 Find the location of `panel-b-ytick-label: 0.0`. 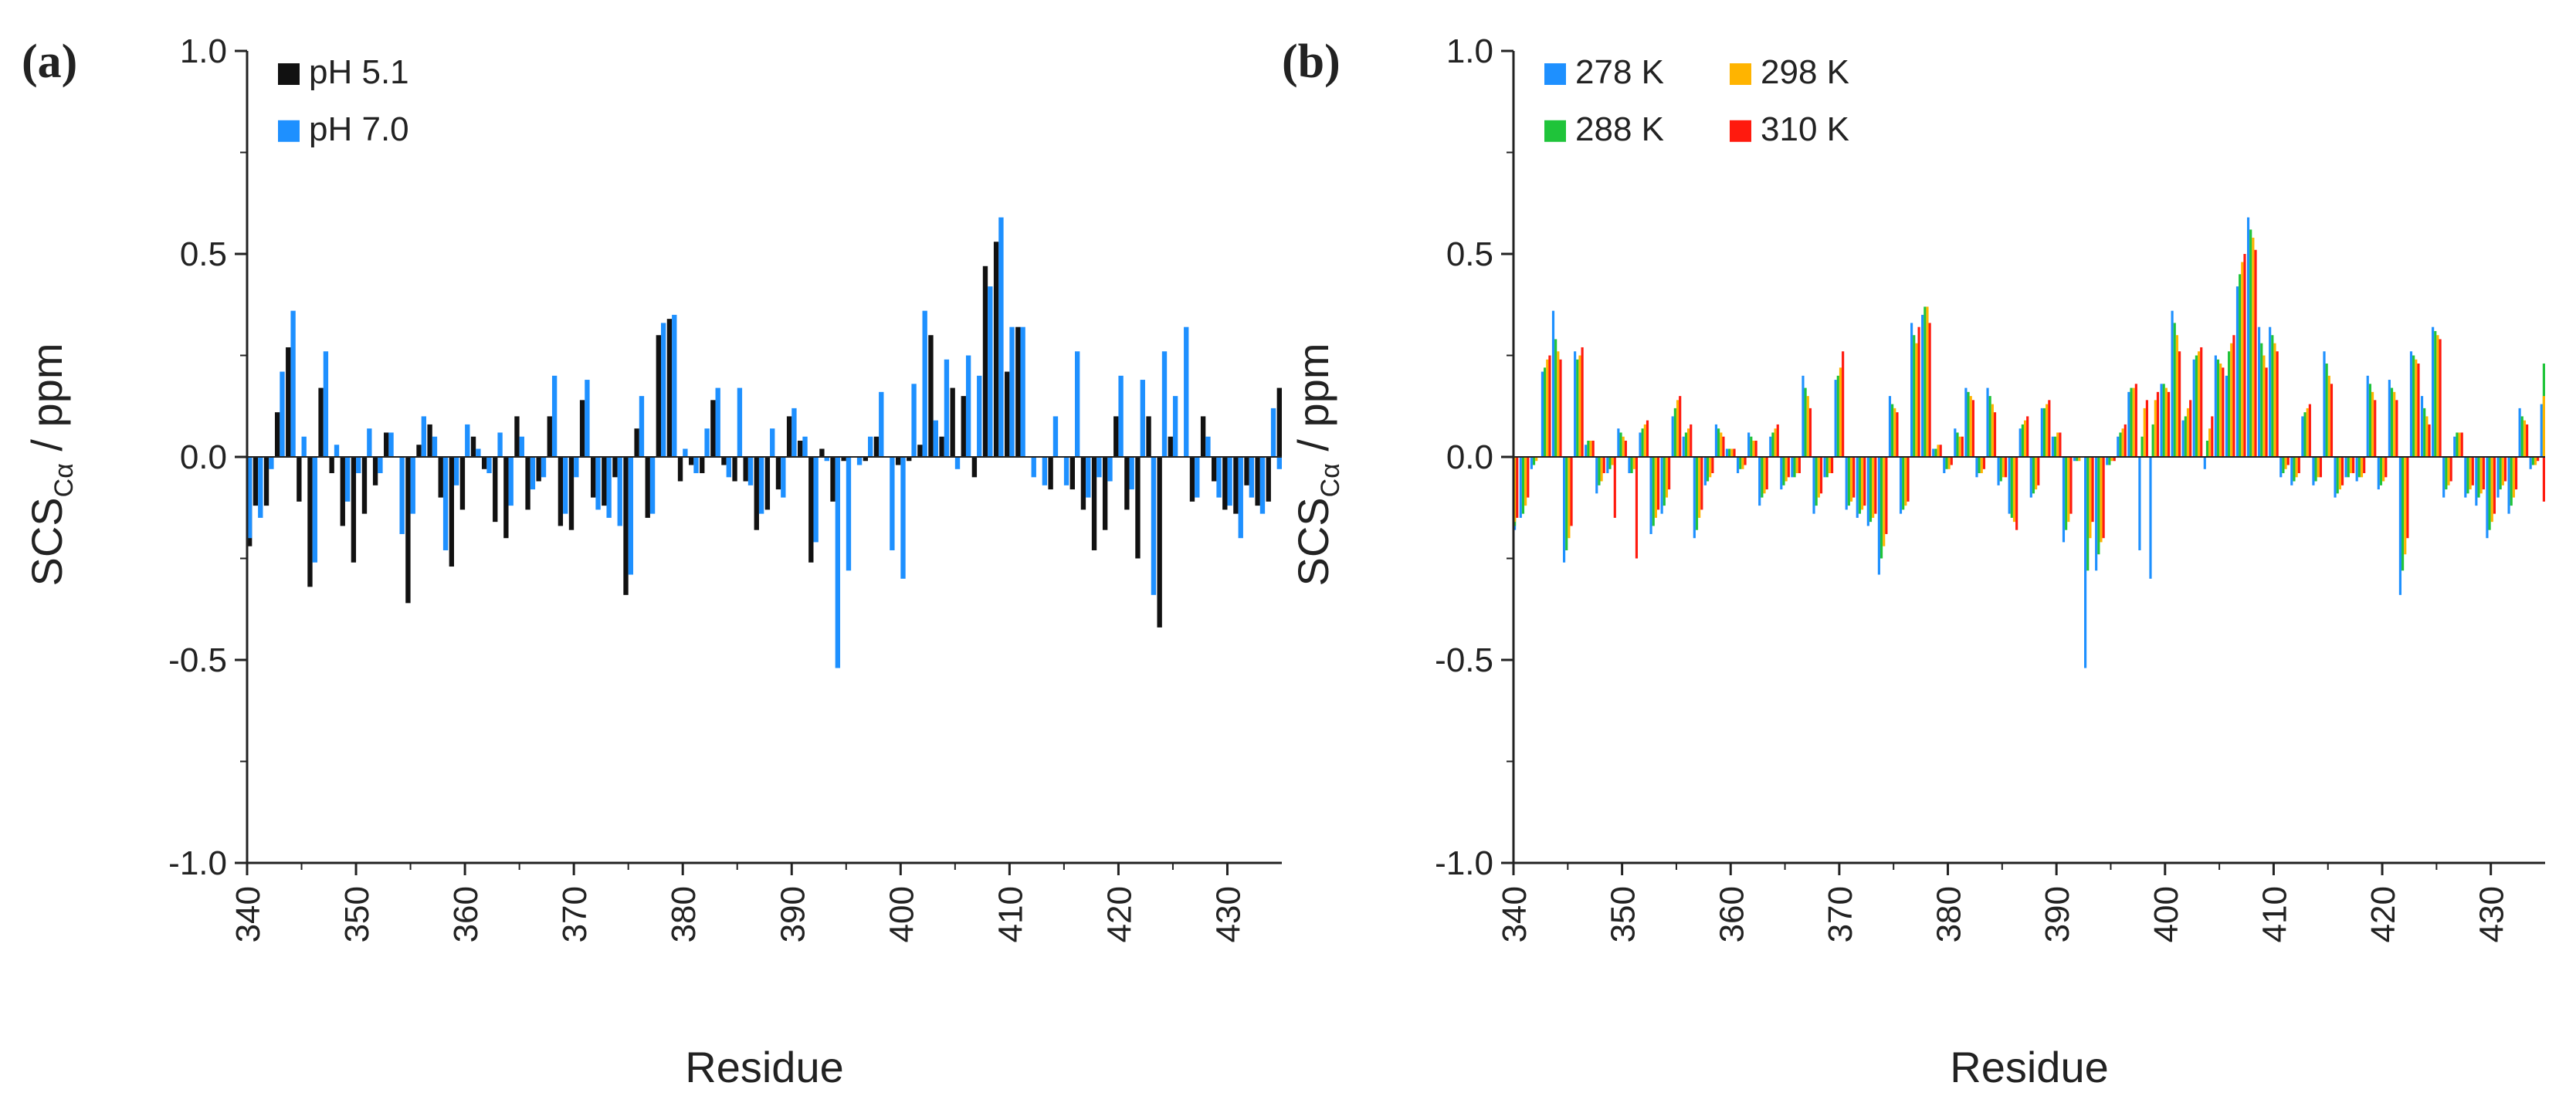

panel-b-ytick-label: 0.0 is located at coordinates (1469, 457).